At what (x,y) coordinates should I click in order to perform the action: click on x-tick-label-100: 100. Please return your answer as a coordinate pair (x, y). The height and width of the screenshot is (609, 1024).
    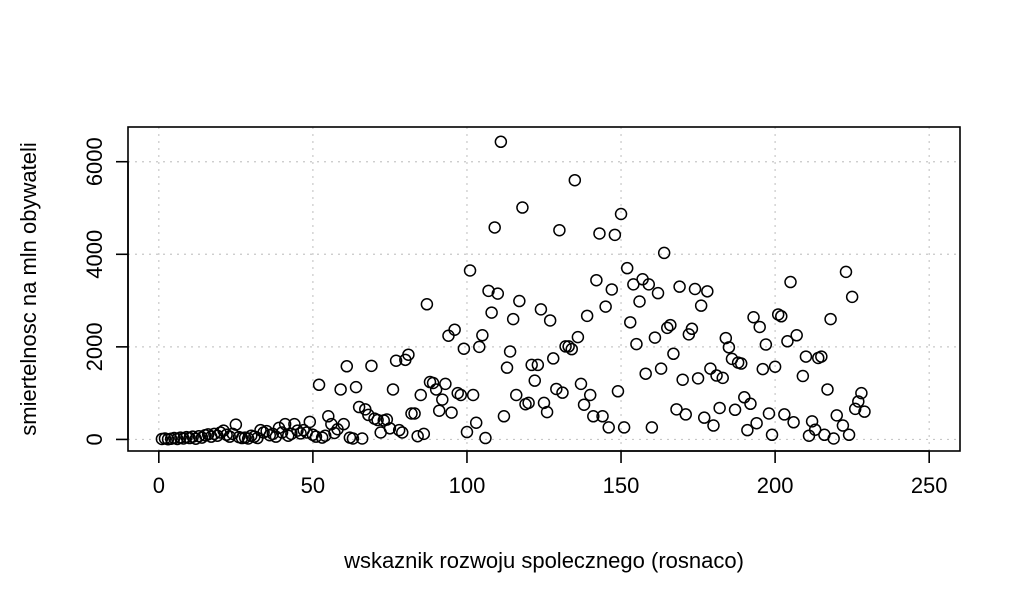
    Looking at the image, I should click on (467, 485).